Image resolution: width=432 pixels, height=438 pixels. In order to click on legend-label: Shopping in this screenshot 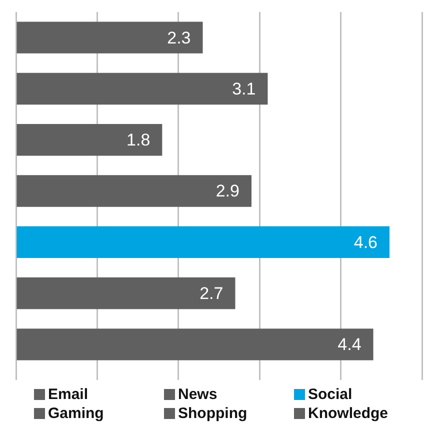, I will do `click(213, 413)`.